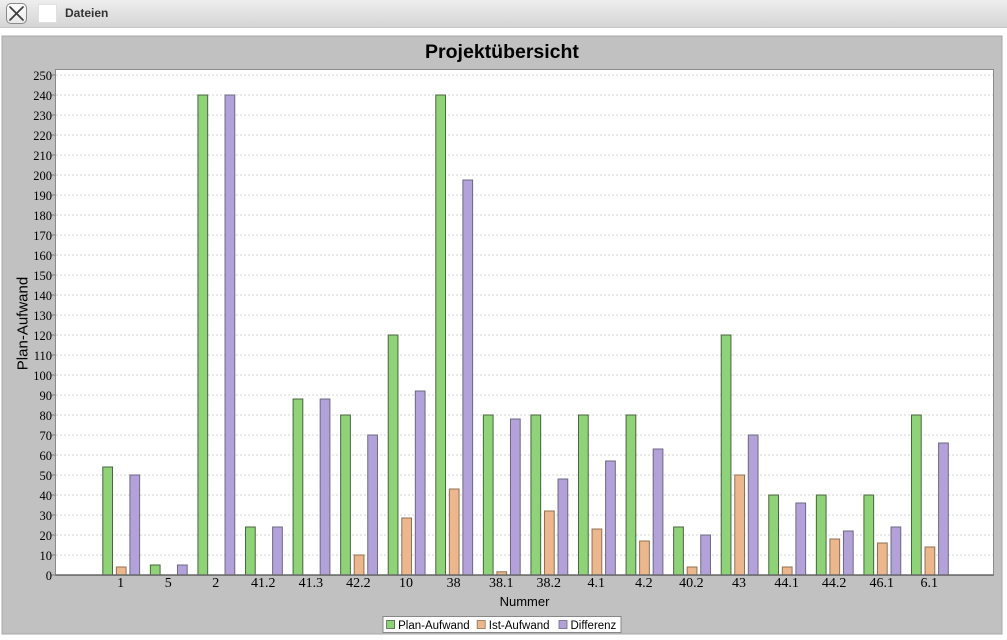 The height and width of the screenshot is (640, 1007). What do you see at coordinates (42, 216) in the screenshot?
I see `svg-text: 180` at bounding box center [42, 216].